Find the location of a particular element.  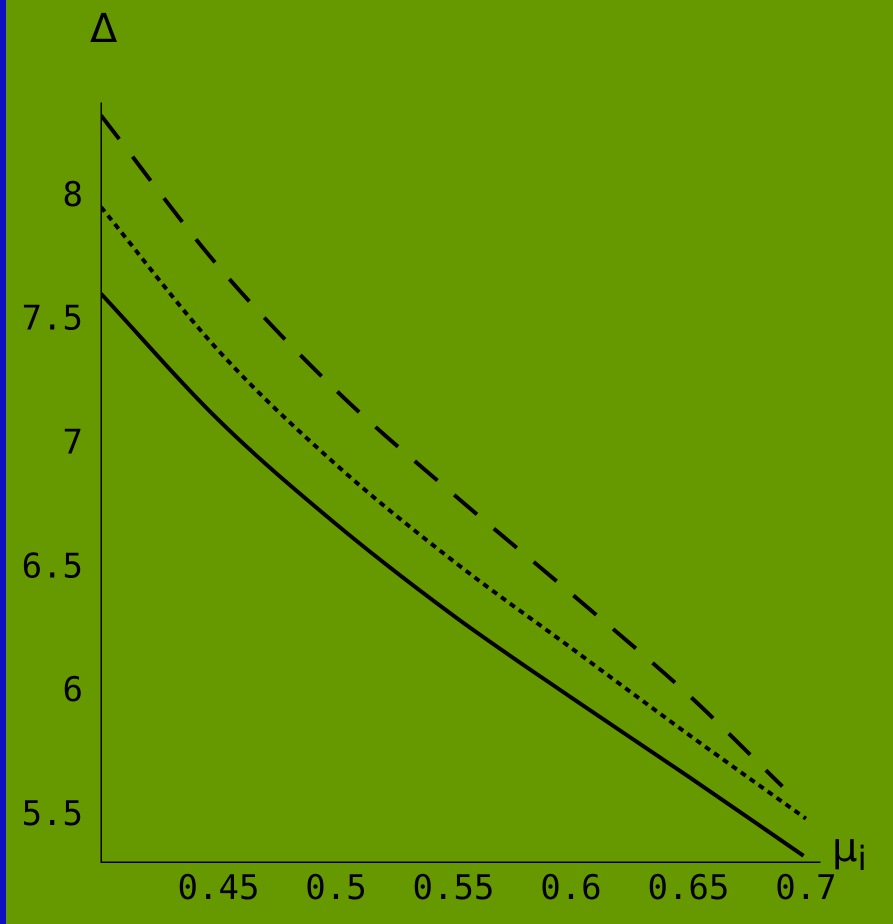

y-axis-title: Δ is located at coordinates (104, 29).